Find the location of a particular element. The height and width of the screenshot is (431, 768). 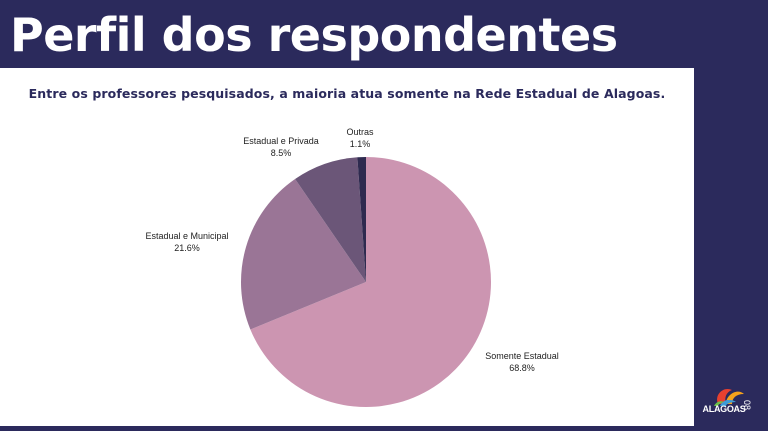

slice-value-3: 8.5% is located at coordinates (281, 153).